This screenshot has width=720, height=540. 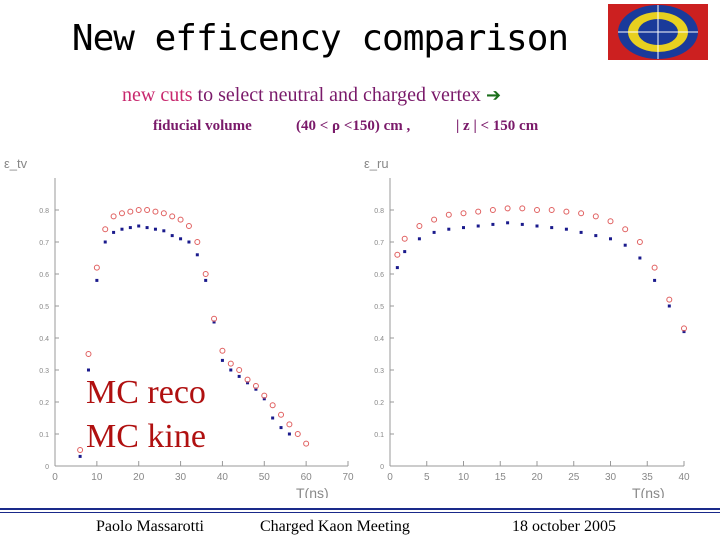 I want to click on x-tick-label: 70, so click(x=348, y=477).